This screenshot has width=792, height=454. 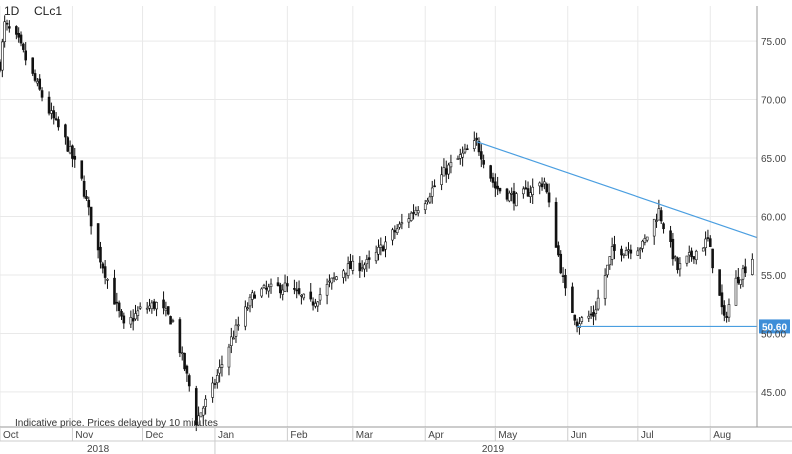 What do you see at coordinates (774, 326) in the screenshot?
I see `price-tag-background` at bounding box center [774, 326].